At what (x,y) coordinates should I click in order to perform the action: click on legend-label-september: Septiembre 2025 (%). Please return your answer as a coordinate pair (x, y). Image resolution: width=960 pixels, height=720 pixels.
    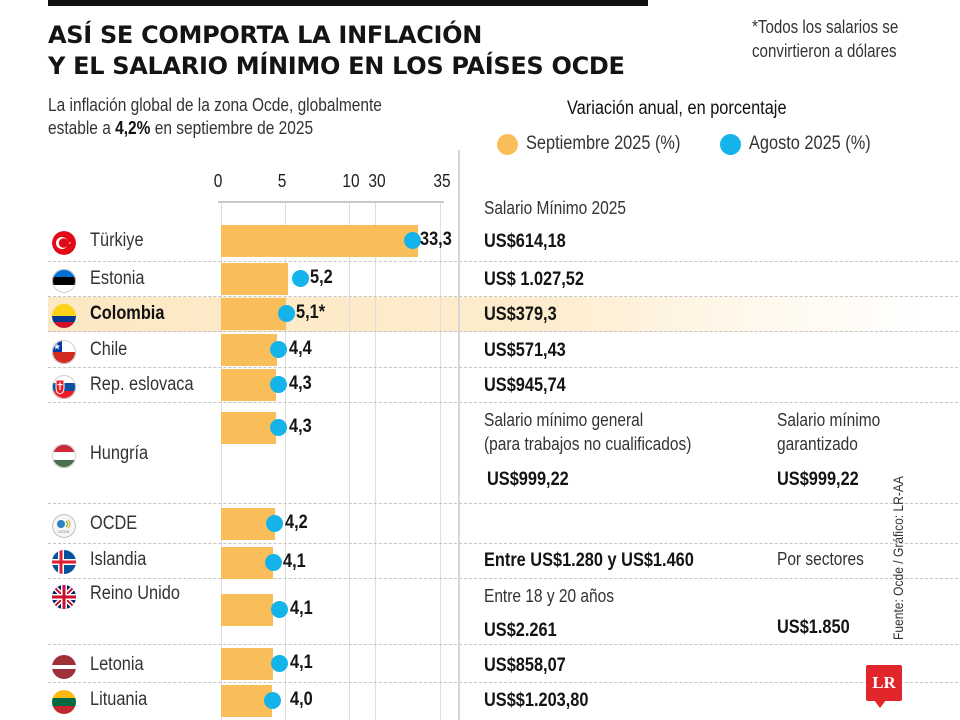
    Looking at the image, I should click on (603, 143).